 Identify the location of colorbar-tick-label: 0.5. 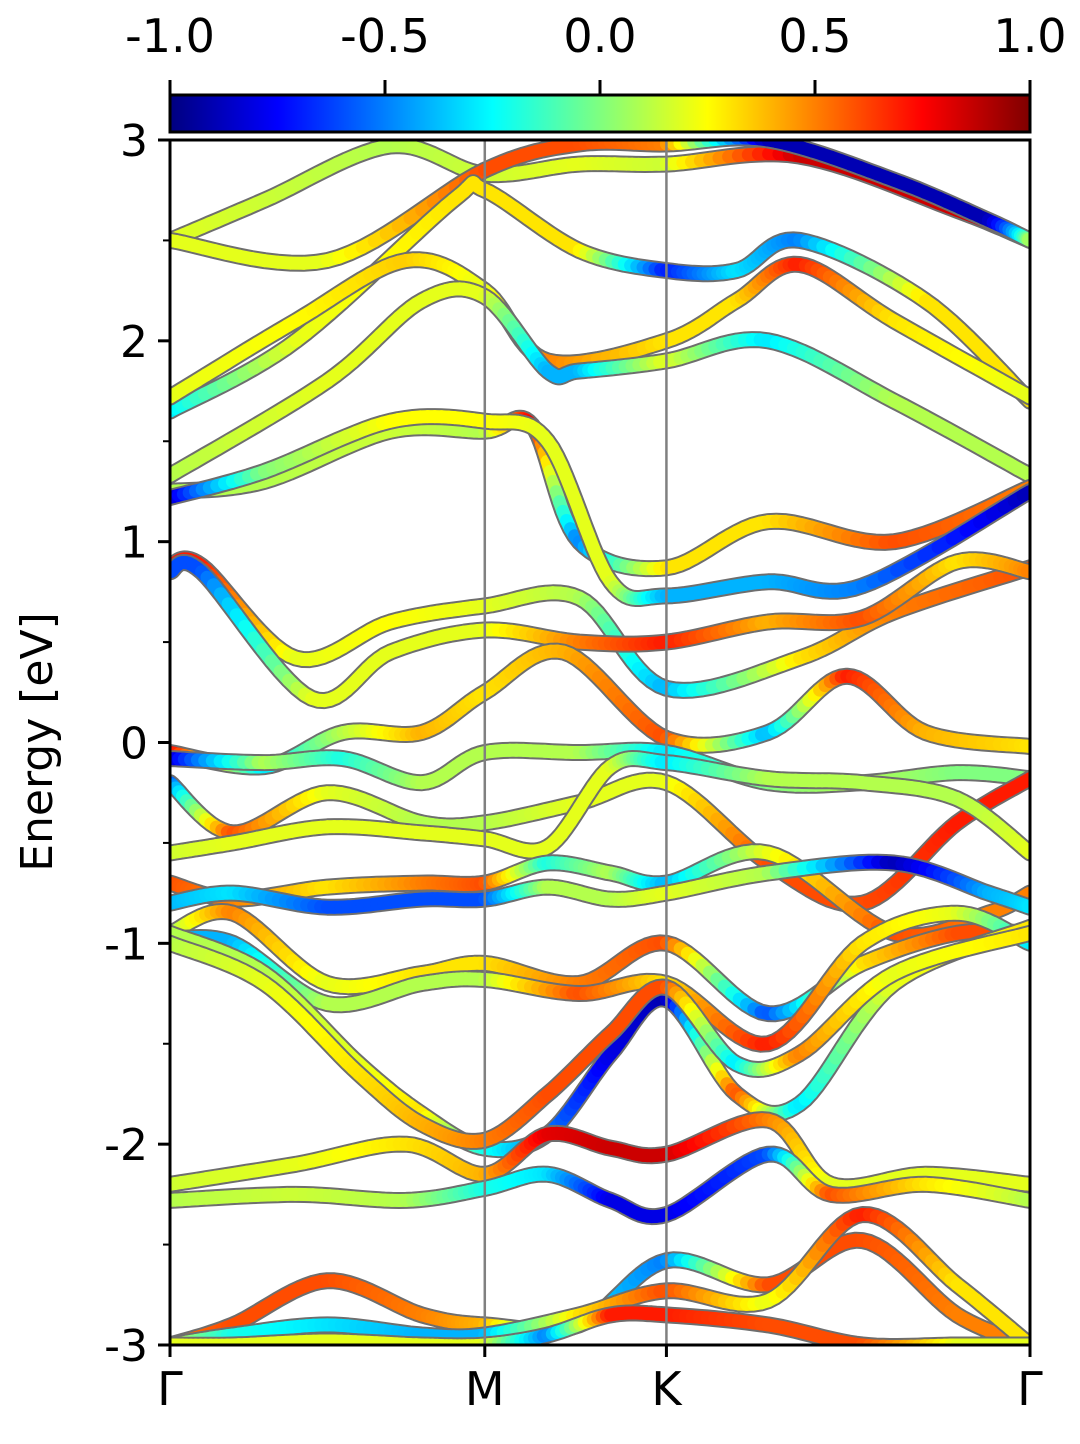
(814, 36).